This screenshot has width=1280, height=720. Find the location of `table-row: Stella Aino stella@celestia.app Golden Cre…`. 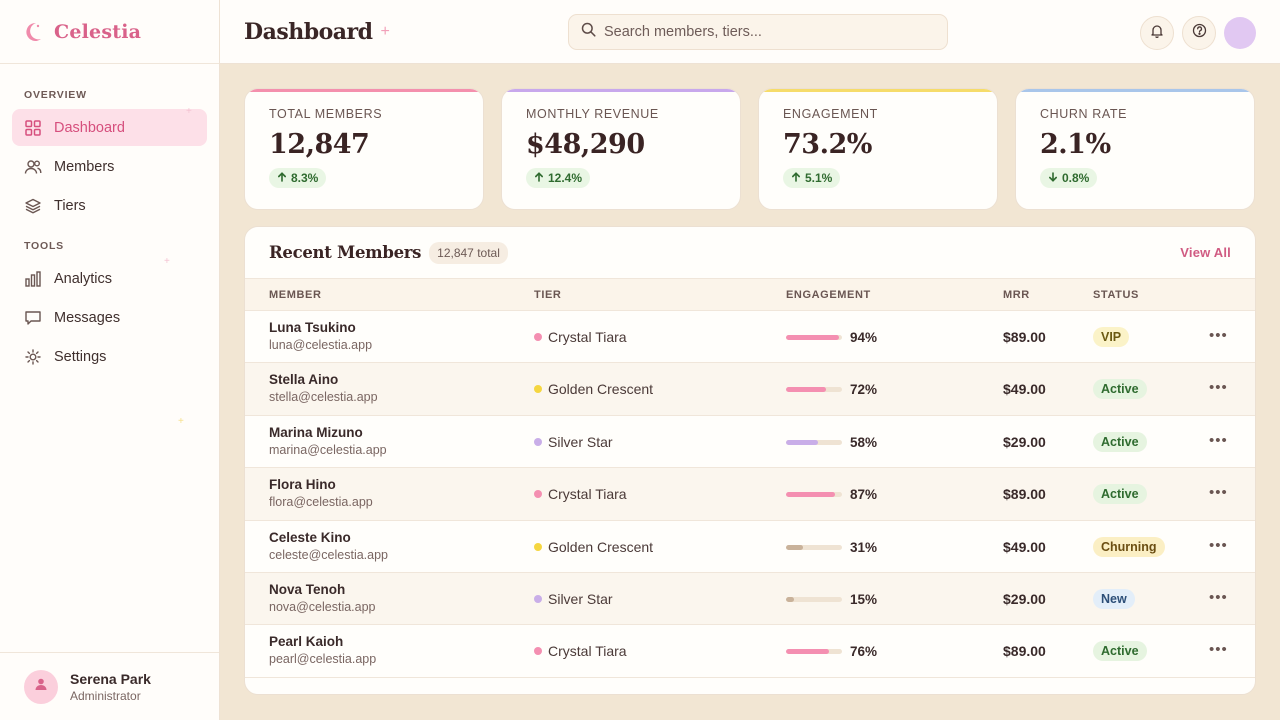

table-row: Stella Aino stella@celestia.app Golden Cre… is located at coordinates (750, 389).